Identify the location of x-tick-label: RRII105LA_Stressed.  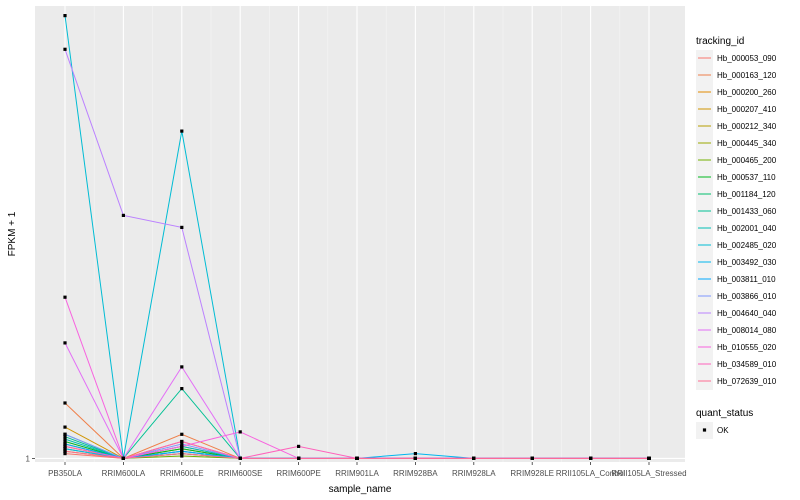
(648, 473).